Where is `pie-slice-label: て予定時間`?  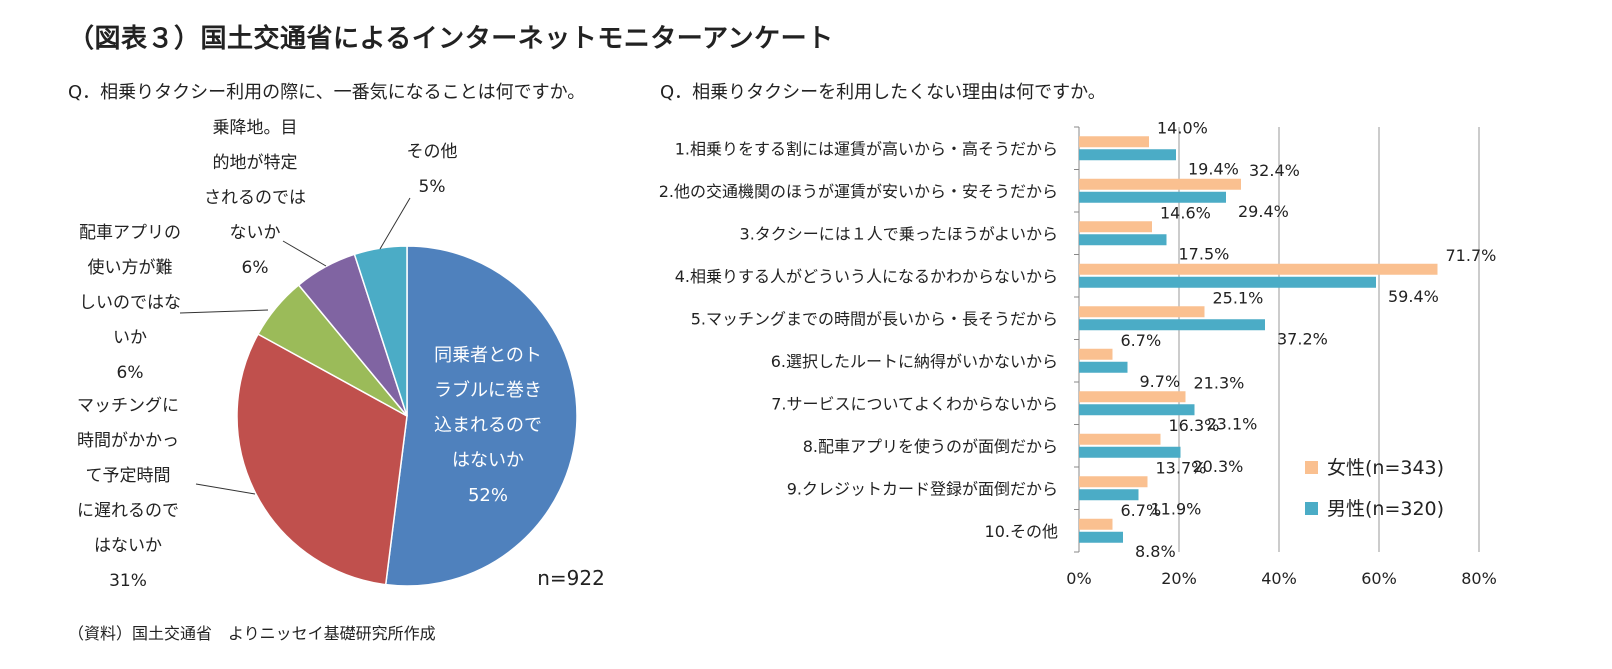 pie-slice-label: て予定時間 is located at coordinates (128, 476).